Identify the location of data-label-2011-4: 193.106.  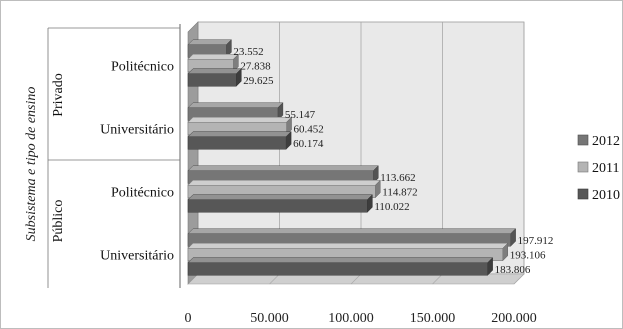
(528, 255).